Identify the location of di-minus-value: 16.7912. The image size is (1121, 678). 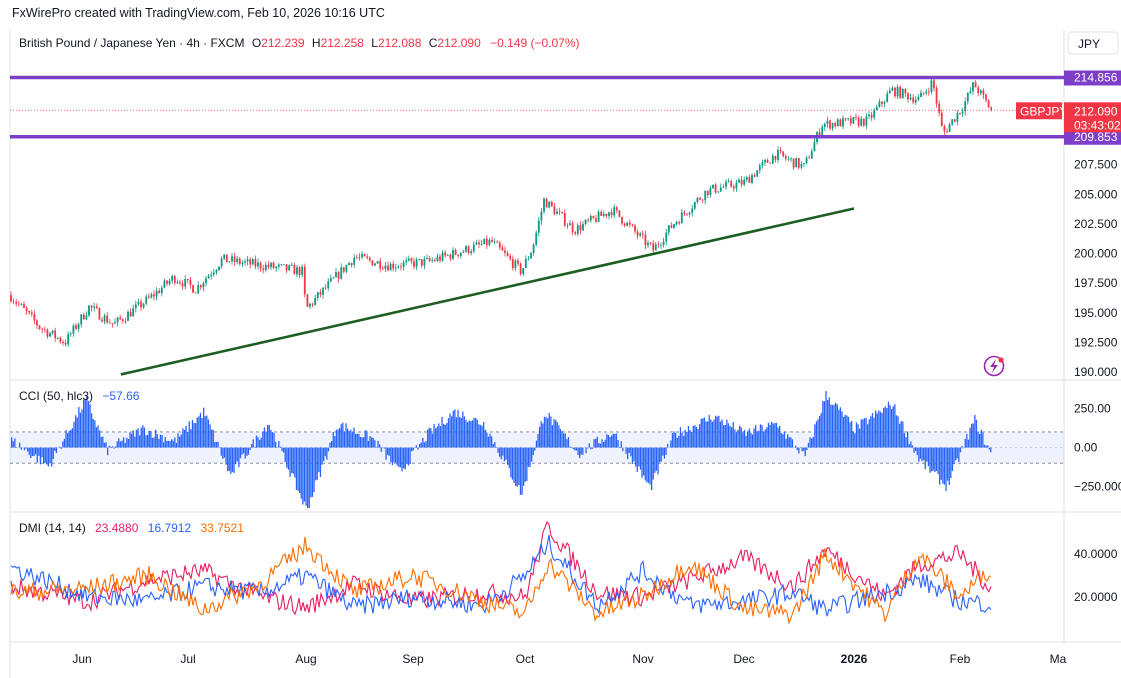
(170, 528).